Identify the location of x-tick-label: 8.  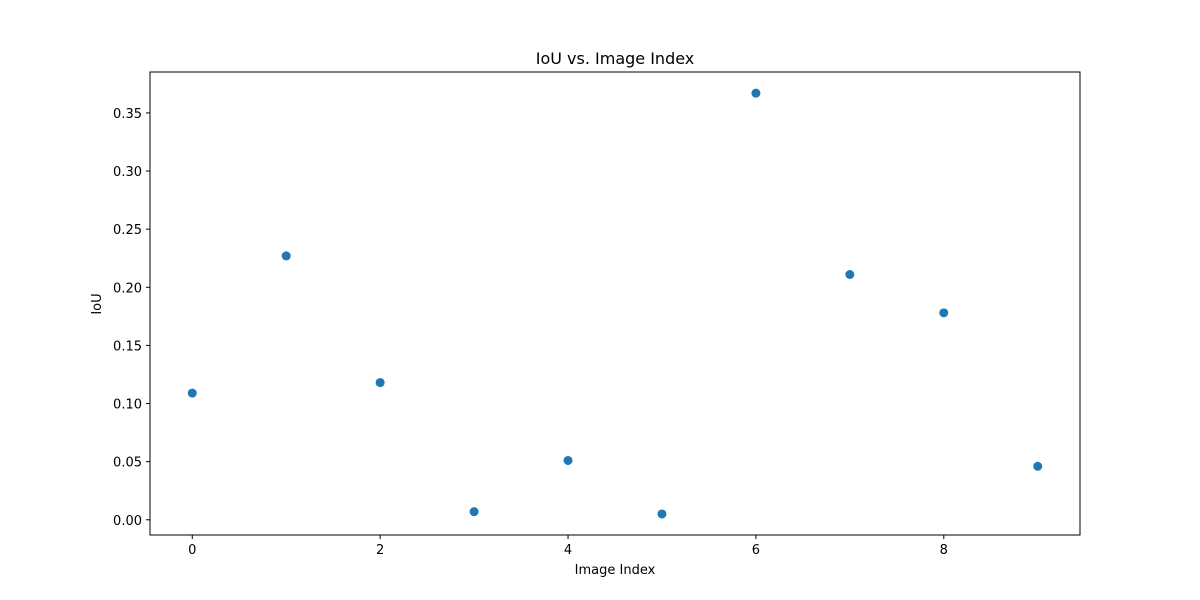
(944, 550).